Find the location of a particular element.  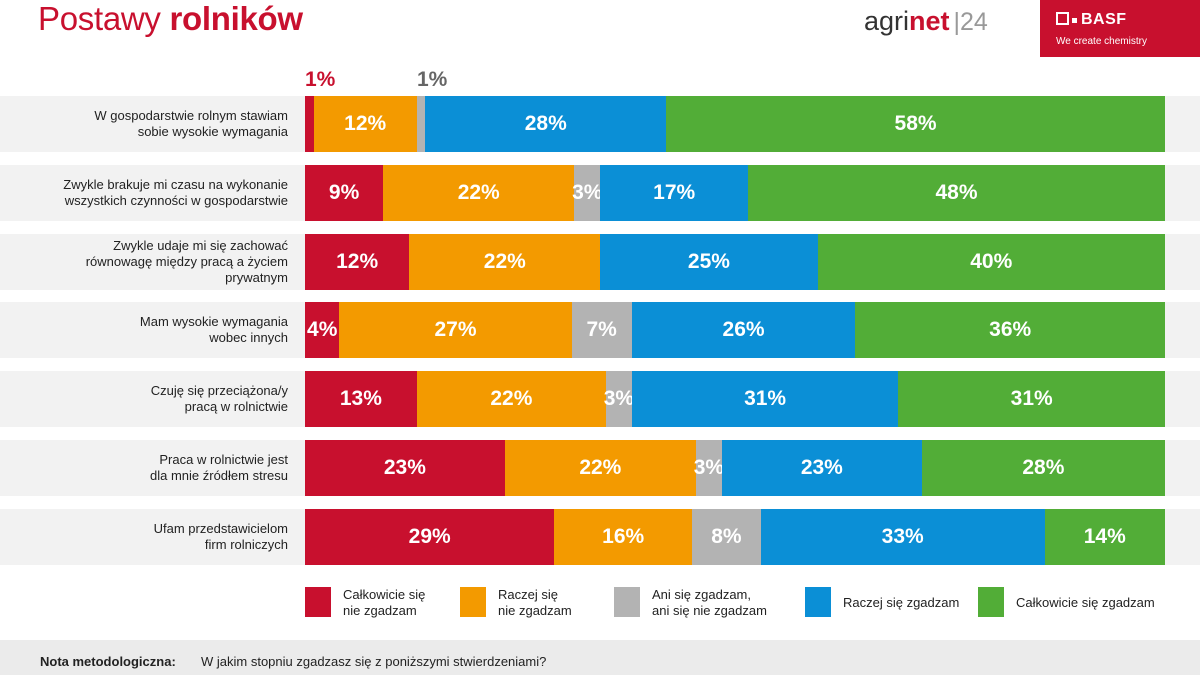

legend-label: Całkowicie się nie zgadzam is located at coordinates (384, 603).